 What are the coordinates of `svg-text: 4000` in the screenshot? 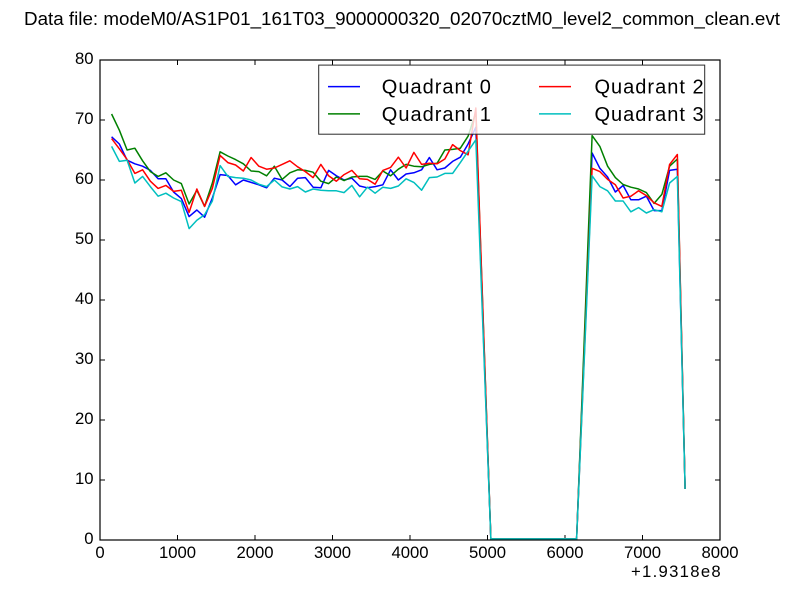 It's located at (409, 552).